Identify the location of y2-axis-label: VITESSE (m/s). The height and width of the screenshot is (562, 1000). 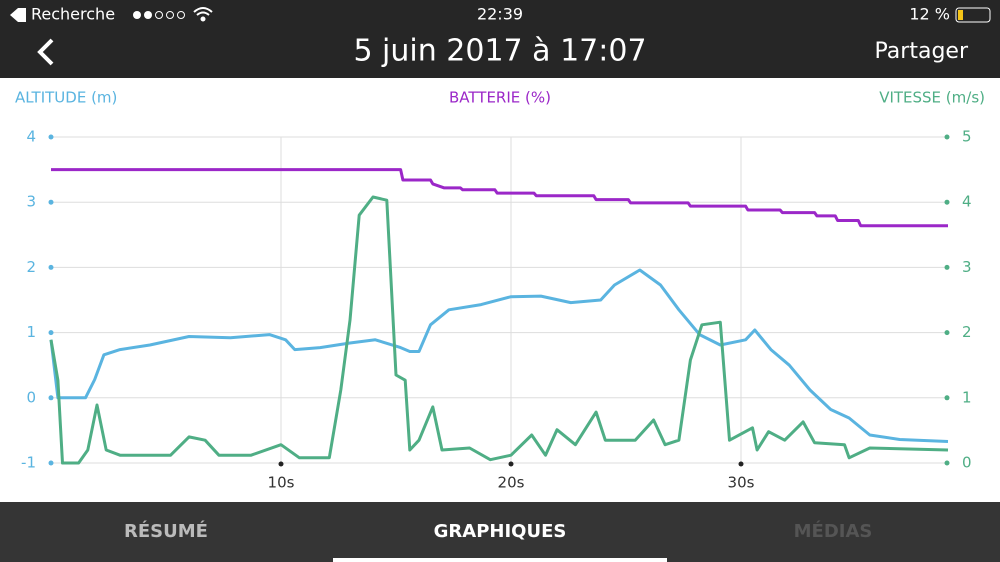
(932, 98).